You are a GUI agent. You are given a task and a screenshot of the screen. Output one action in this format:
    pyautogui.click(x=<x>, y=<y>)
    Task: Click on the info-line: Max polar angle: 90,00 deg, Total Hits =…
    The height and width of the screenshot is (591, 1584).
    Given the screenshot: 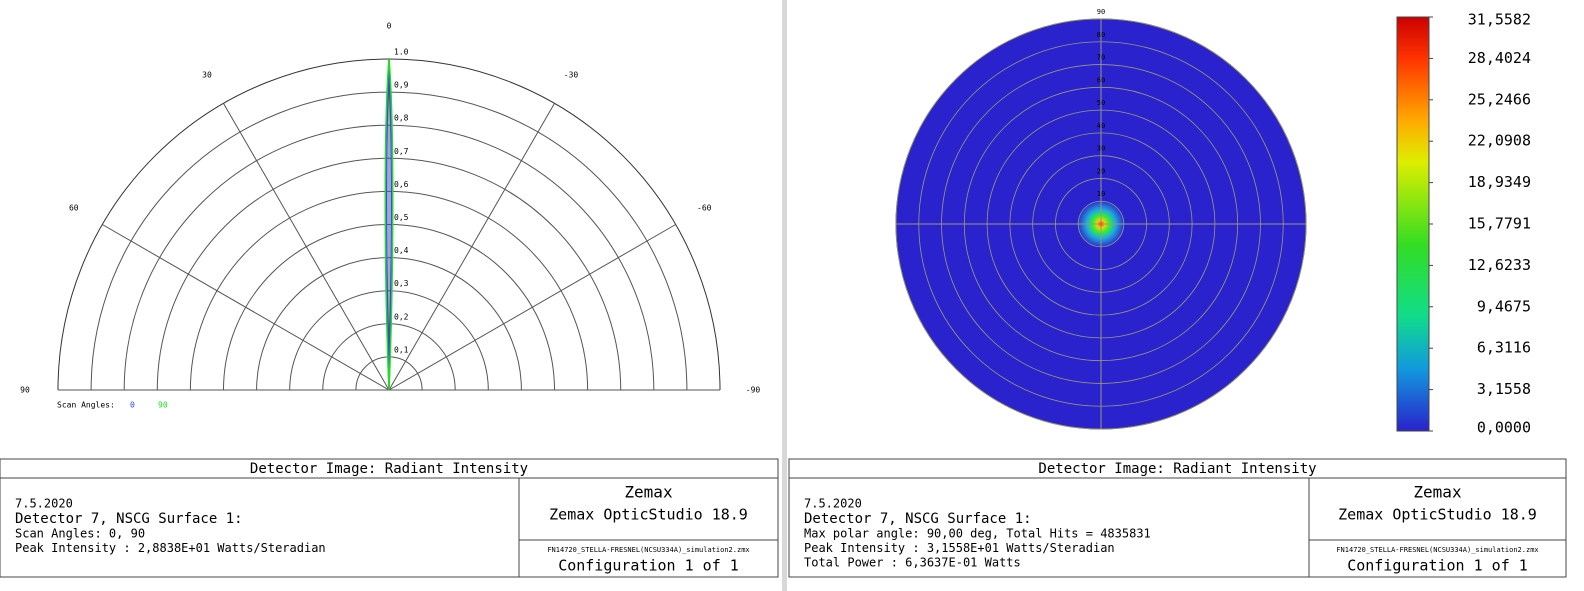 What is the action you would take?
    pyautogui.click(x=977, y=534)
    